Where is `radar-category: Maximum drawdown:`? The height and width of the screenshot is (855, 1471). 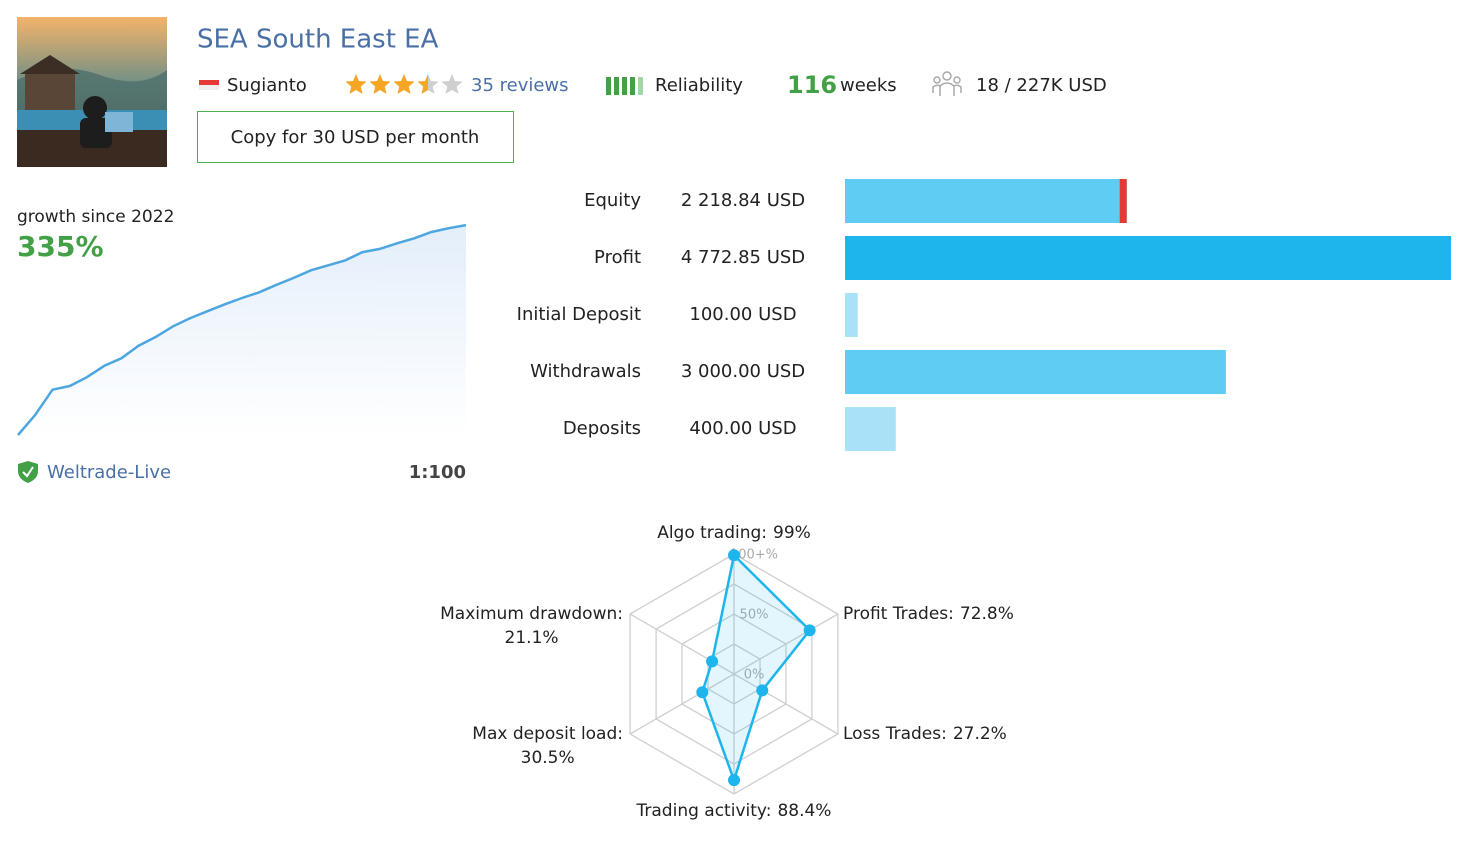
radar-category: Maximum drawdown: is located at coordinates (531, 614).